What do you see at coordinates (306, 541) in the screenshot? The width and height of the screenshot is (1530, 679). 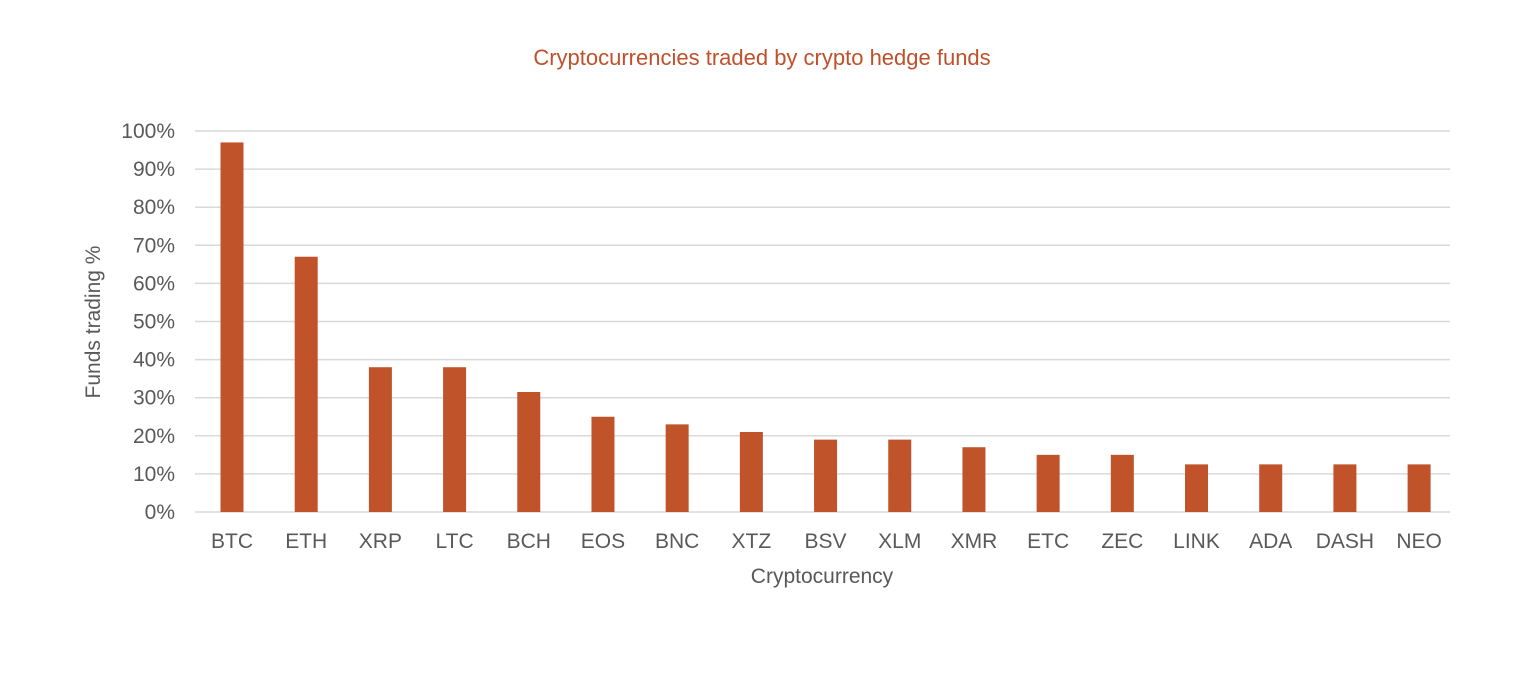 I see `x-tick-label: ETH` at bounding box center [306, 541].